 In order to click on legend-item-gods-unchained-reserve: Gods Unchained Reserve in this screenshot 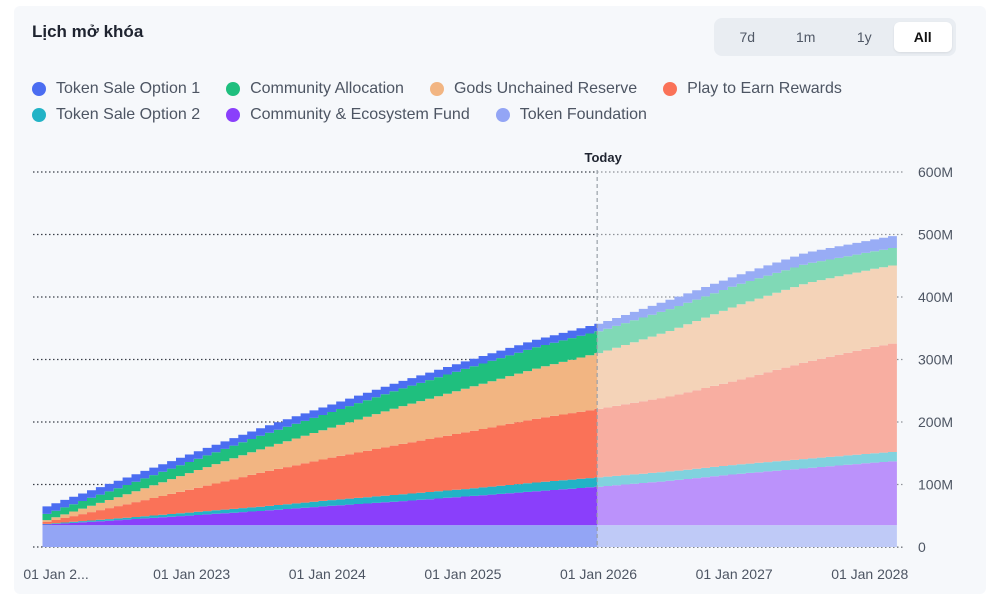, I will do `click(533, 89)`.